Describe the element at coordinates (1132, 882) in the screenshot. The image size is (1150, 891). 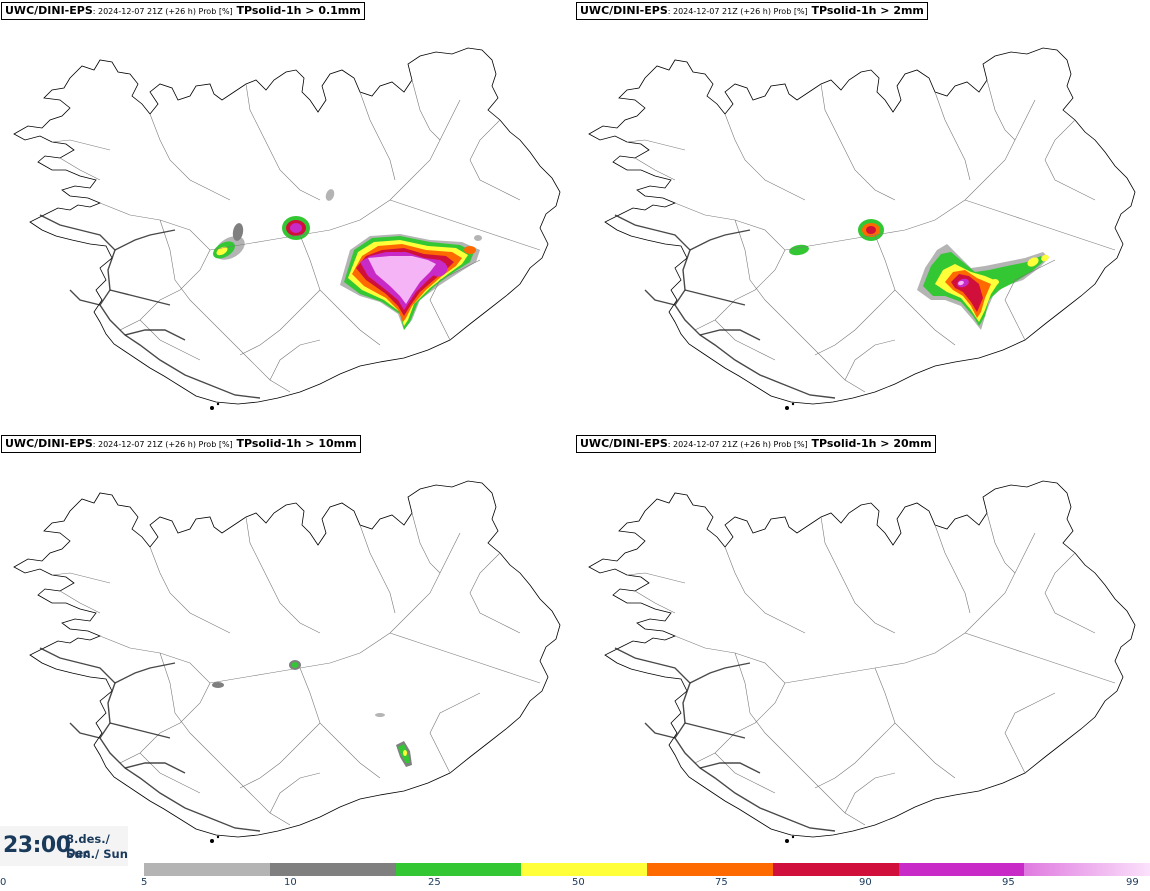
I see `colorbar-tick-label: 99` at that location.